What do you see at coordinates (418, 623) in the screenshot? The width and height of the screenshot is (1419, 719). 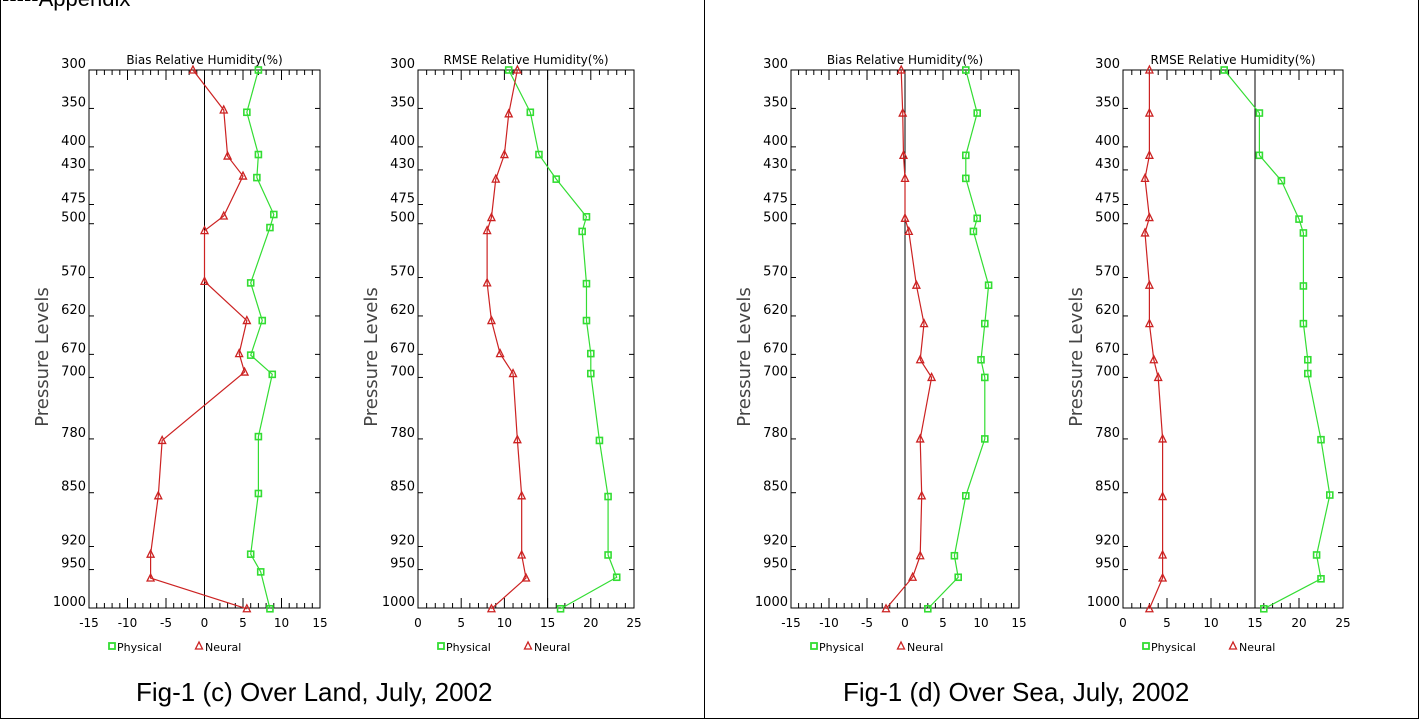 I see `x-tick-label: 0` at bounding box center [418, 623].